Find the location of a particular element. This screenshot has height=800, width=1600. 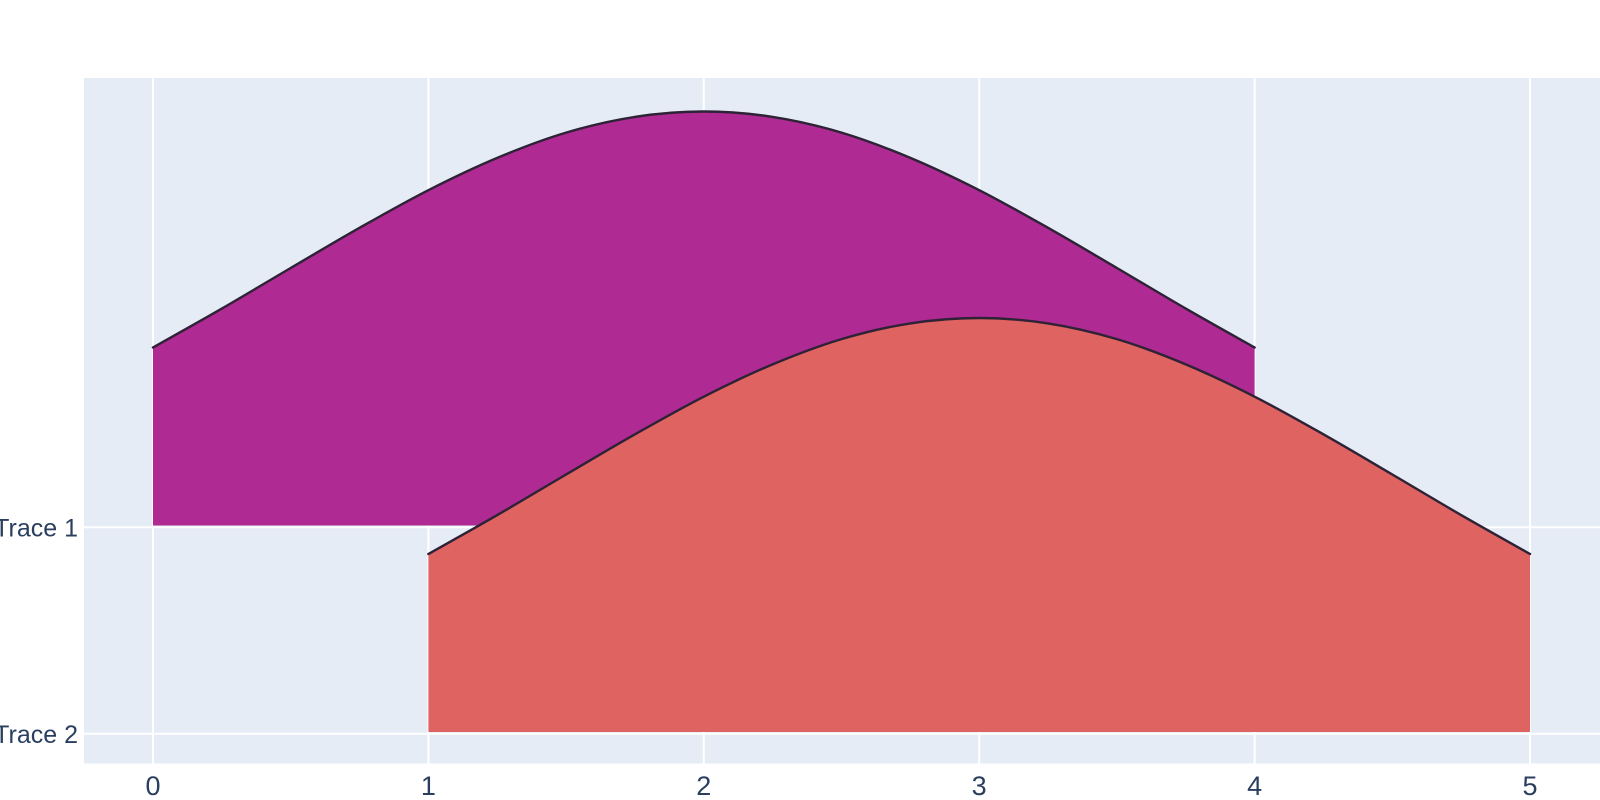

x-tick-label-4: 4 is located at coordinates (1254, 785).